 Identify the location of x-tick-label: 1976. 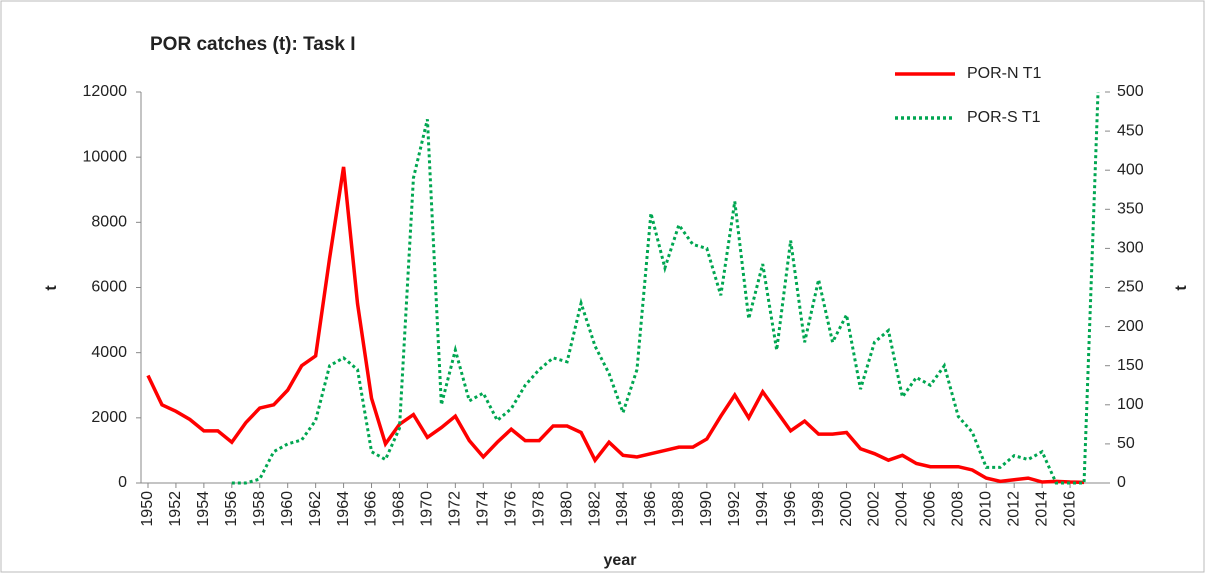
(510, 509).